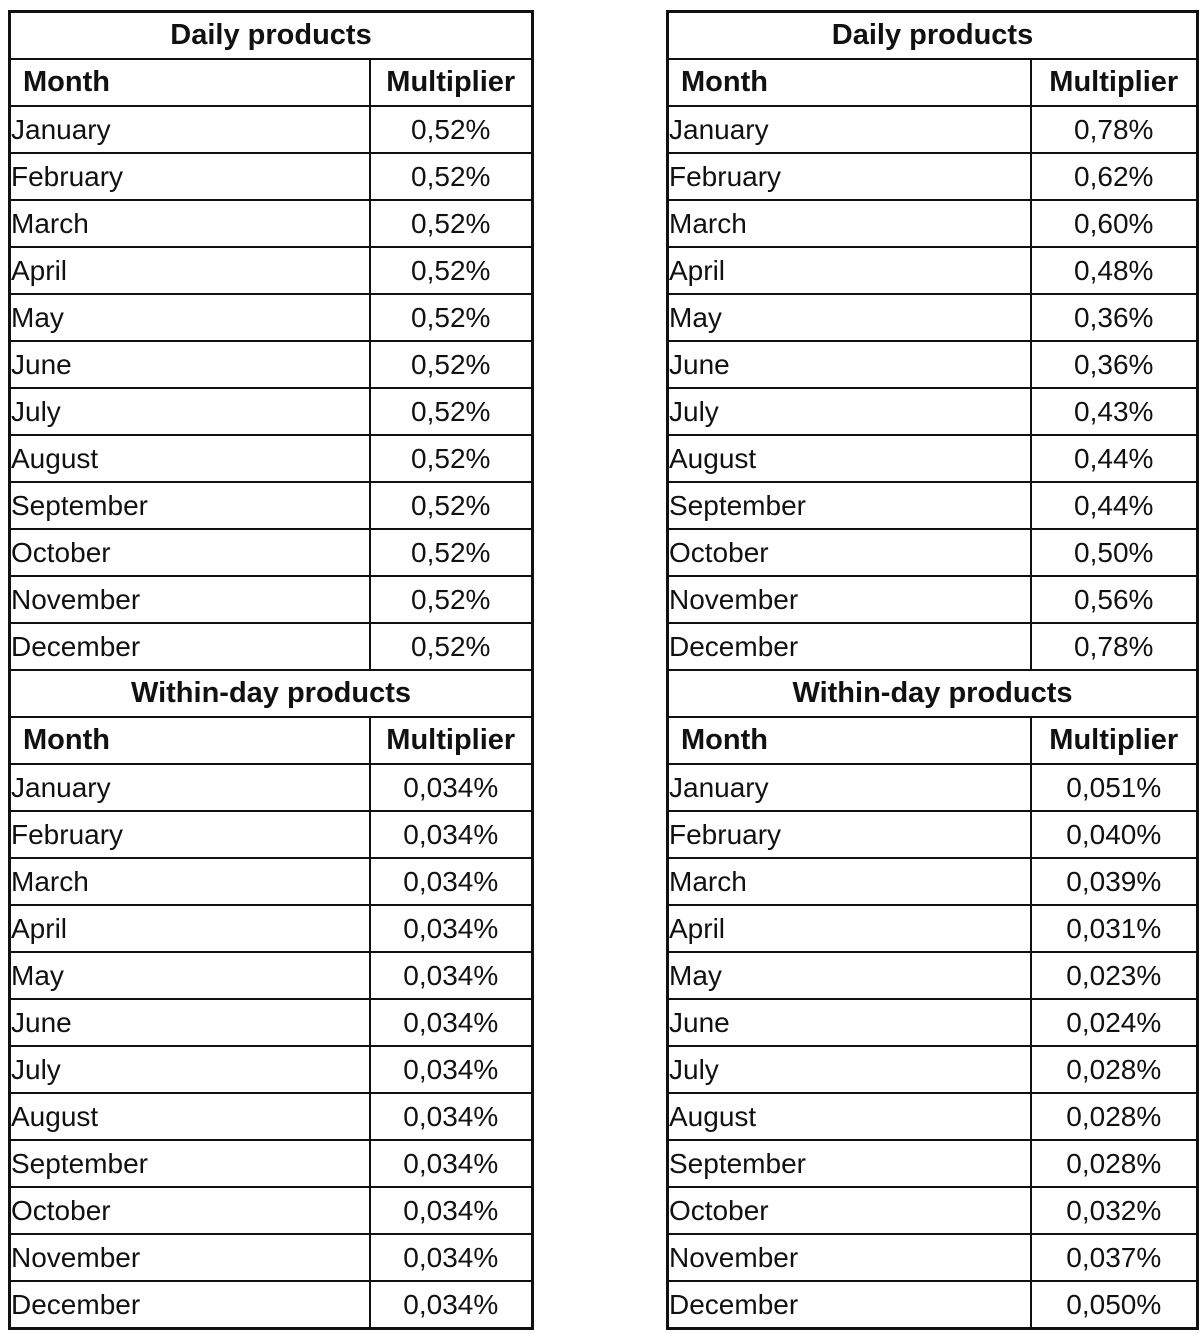 This screenshot has height=1335, width=1200. What do you see at coordinates (932, 1210) in the screenshot?
I see `table-row: October 0,032%` at bounding box center [932, 1210].